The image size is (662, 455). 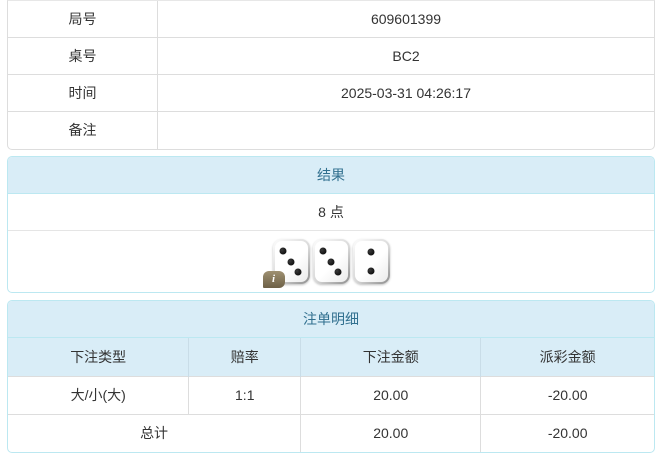 What do you see at coordinates (286, 263) in the screenshot?
I see `die-1: i` at bounding box center [286, 263].